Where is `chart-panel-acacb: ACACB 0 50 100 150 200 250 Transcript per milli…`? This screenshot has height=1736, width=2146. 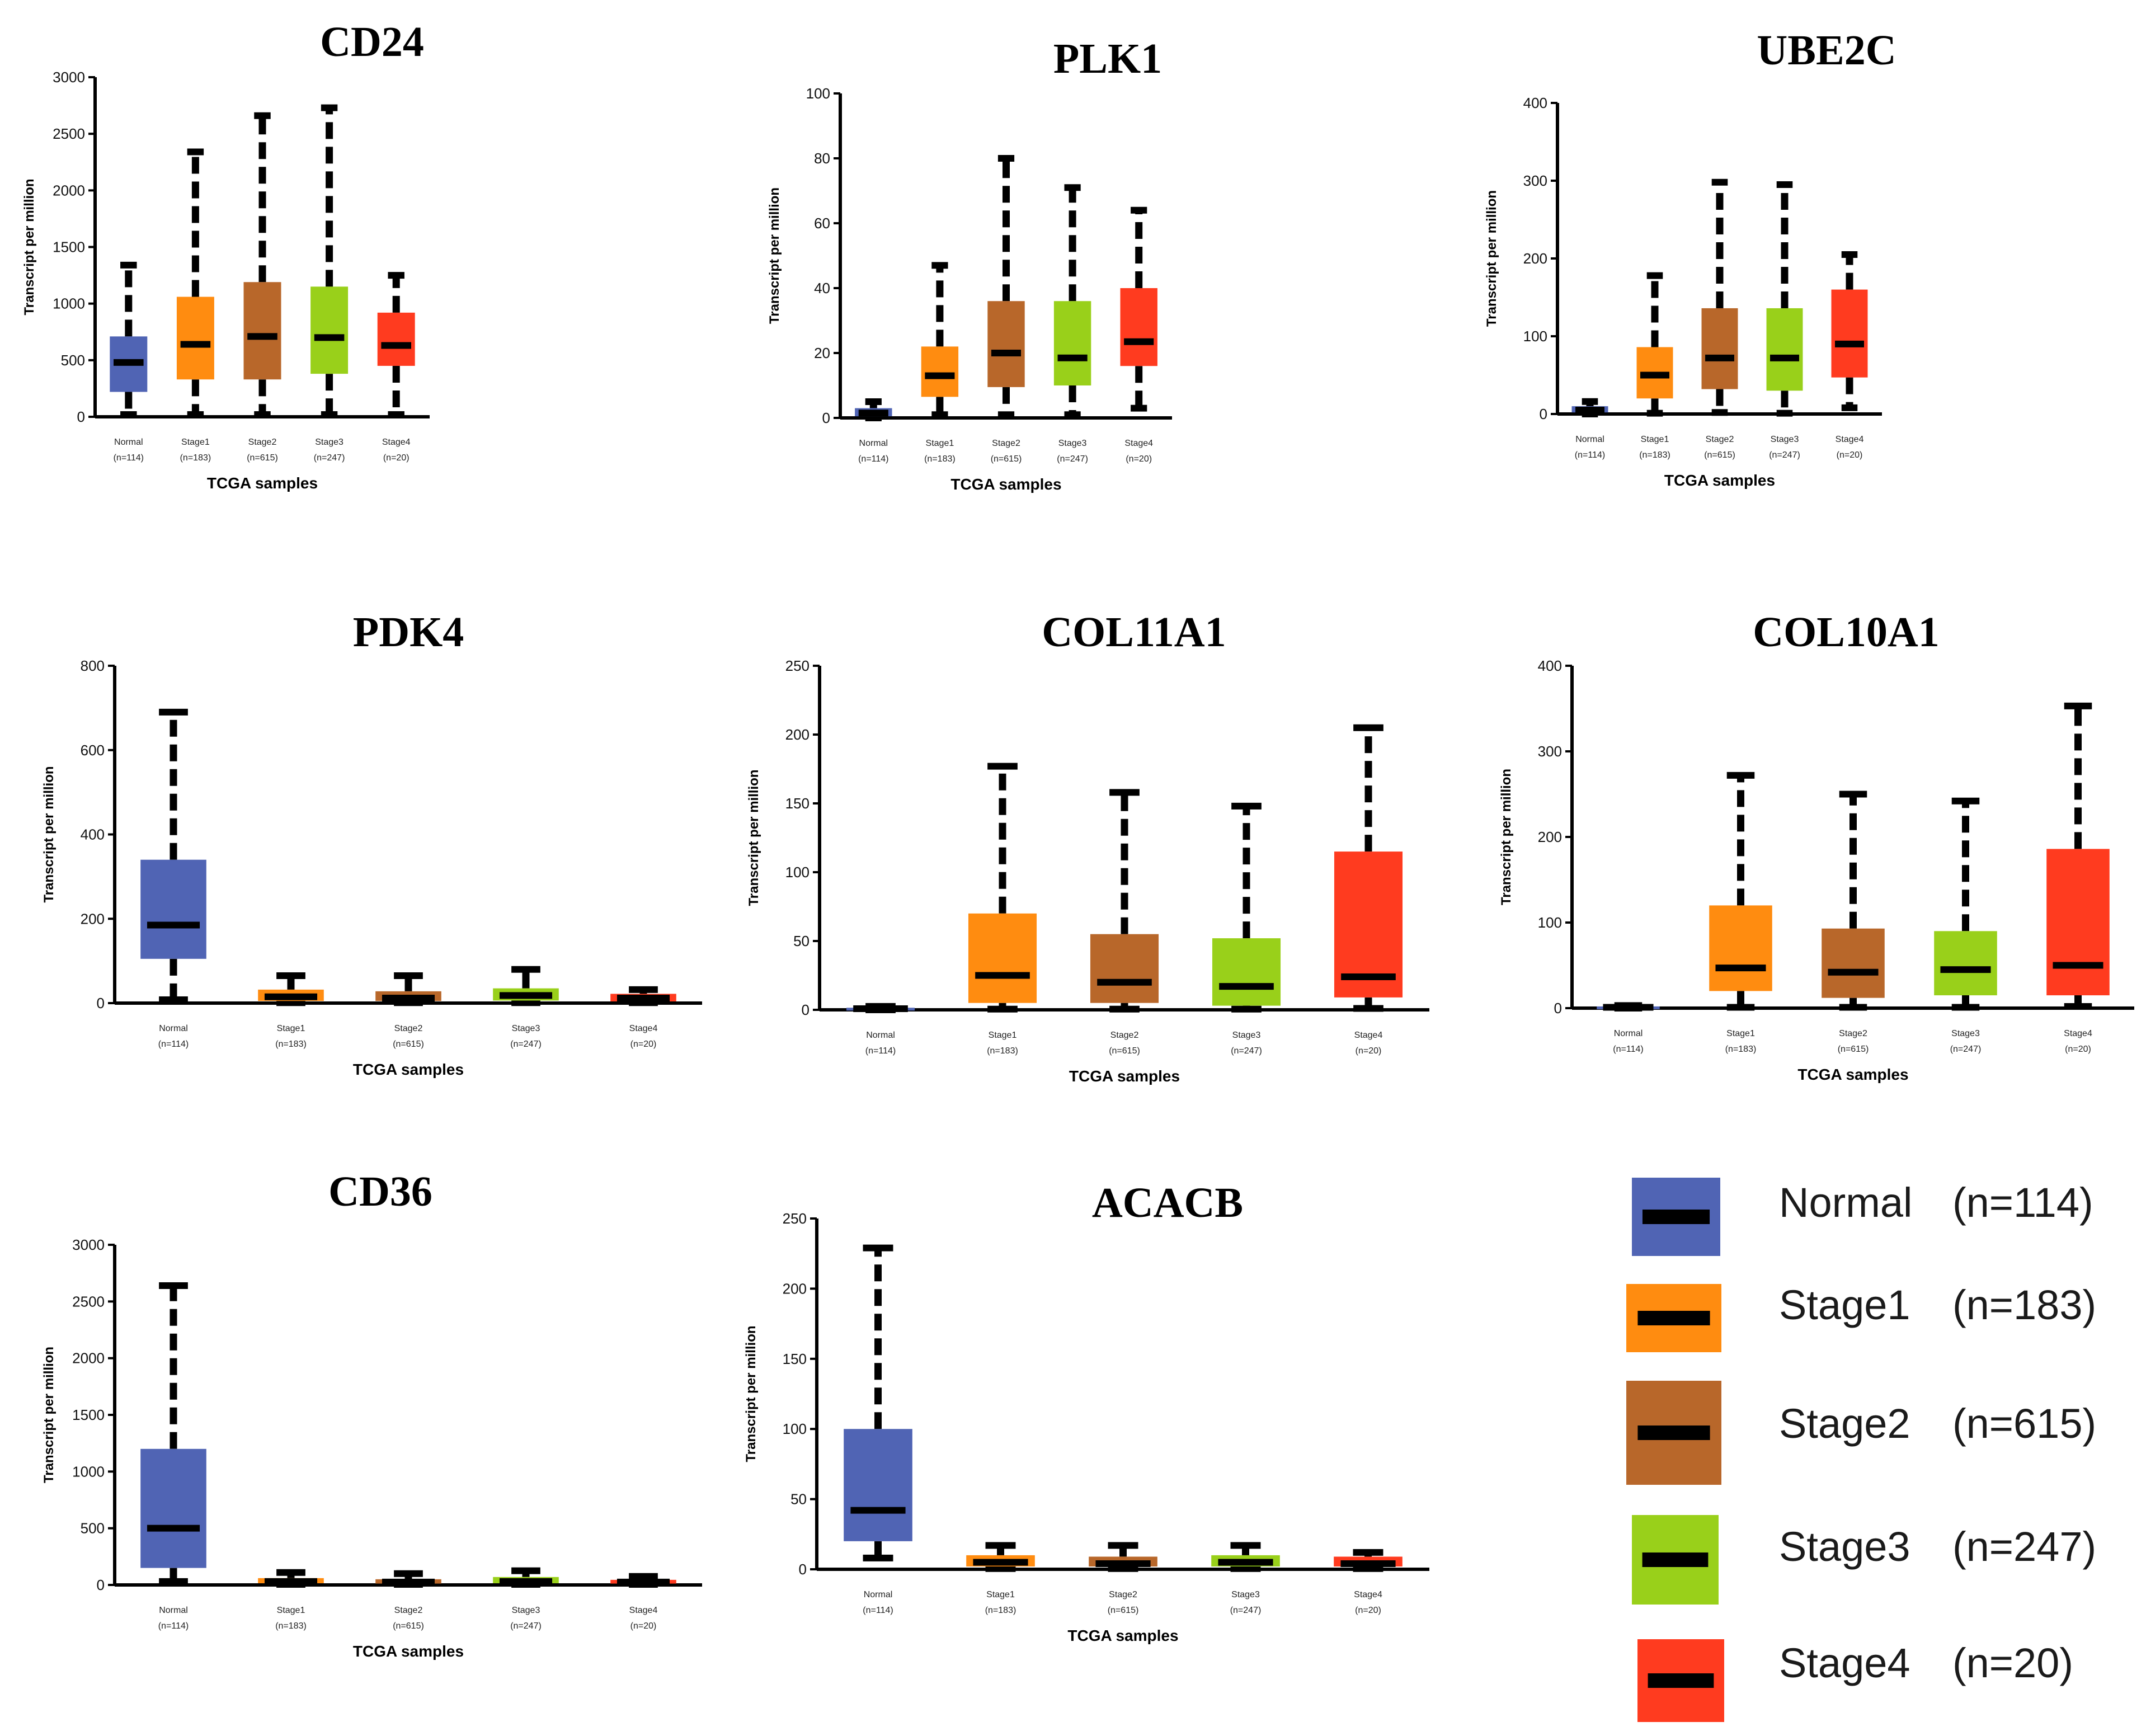
chart-panel-acacb: ACACB 0 50 100 150 200 250 Transcript per milli… is located at coordinates (1086, 1411).